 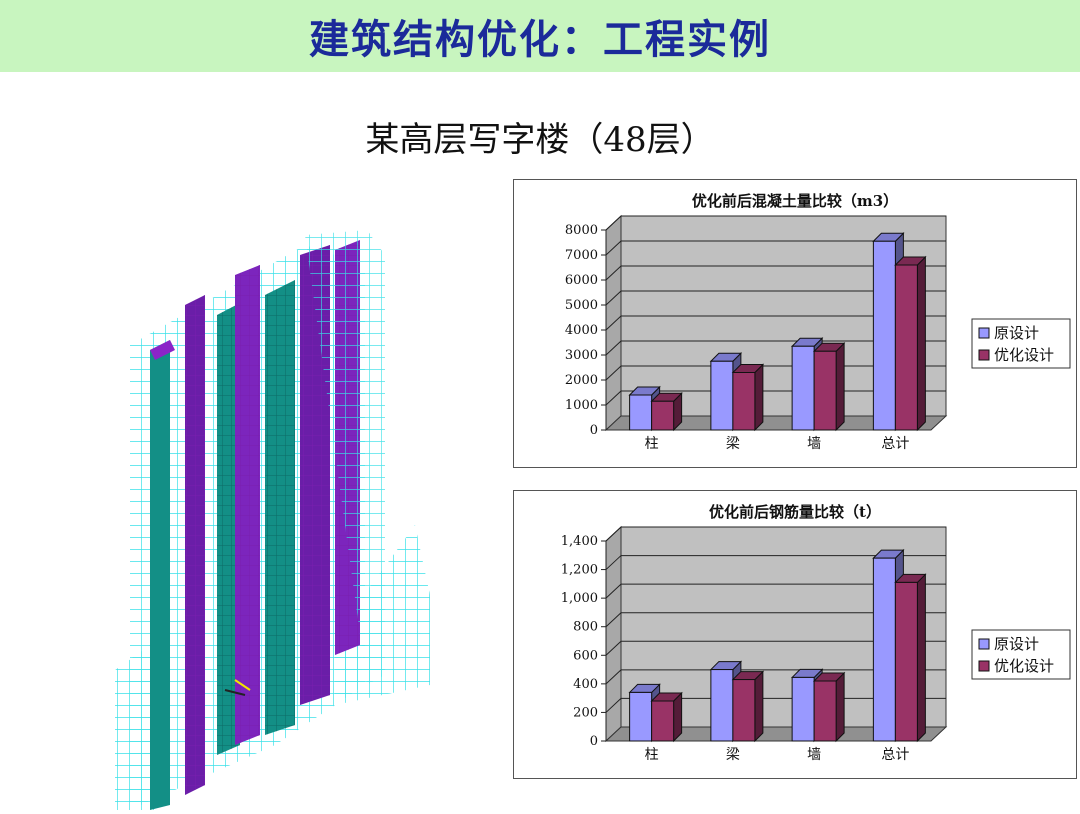 I want to click on y-tick-label: 200, so click(x=585, y=712).